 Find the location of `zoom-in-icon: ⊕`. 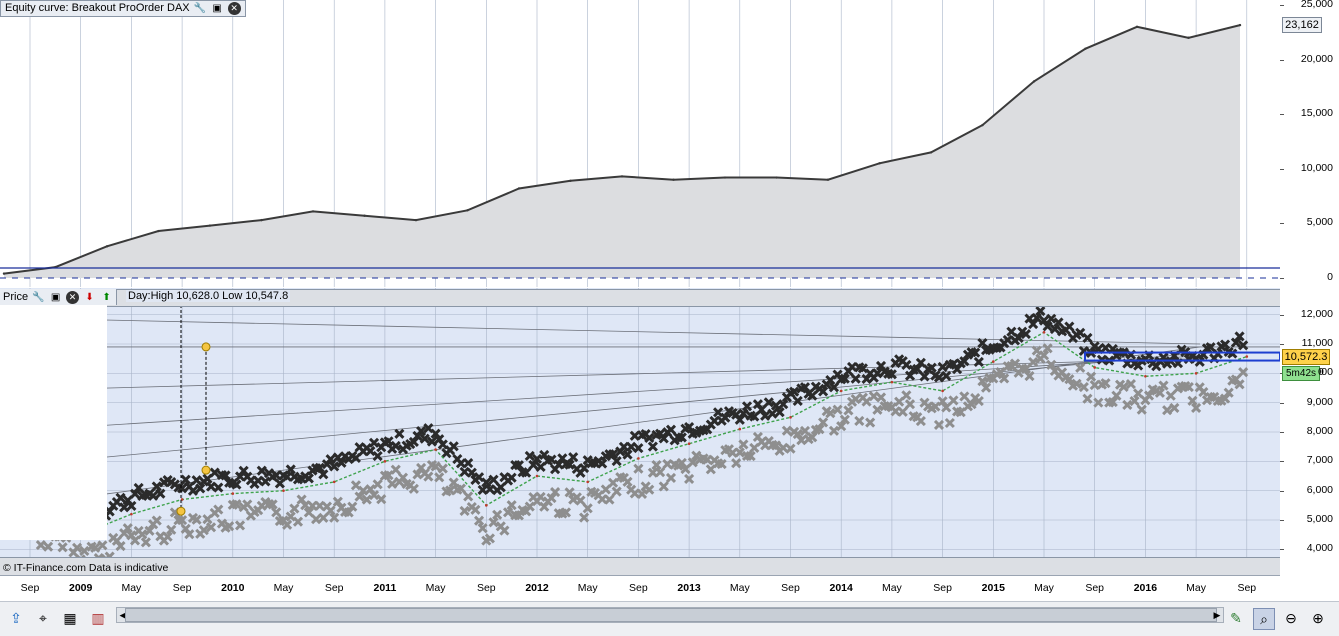

zoom-in-icon: ⊕ is located at coordinates (1318, 617).